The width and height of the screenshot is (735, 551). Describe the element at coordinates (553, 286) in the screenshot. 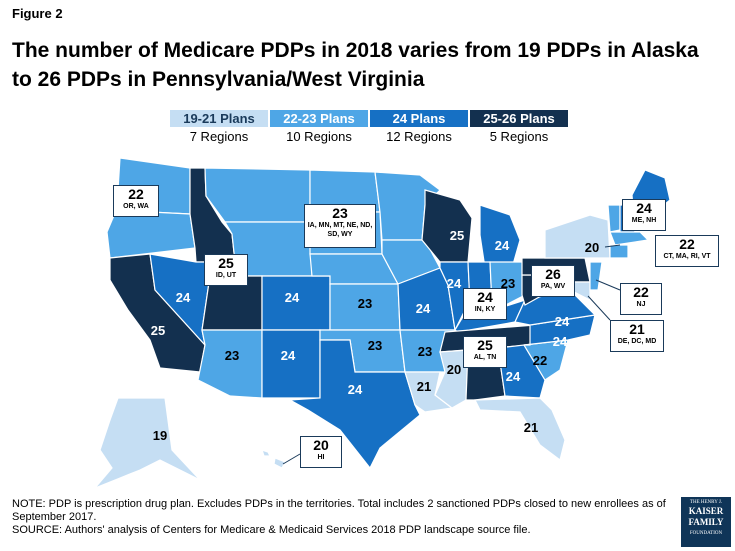

I see `callout-states: PA, WV` at that location.